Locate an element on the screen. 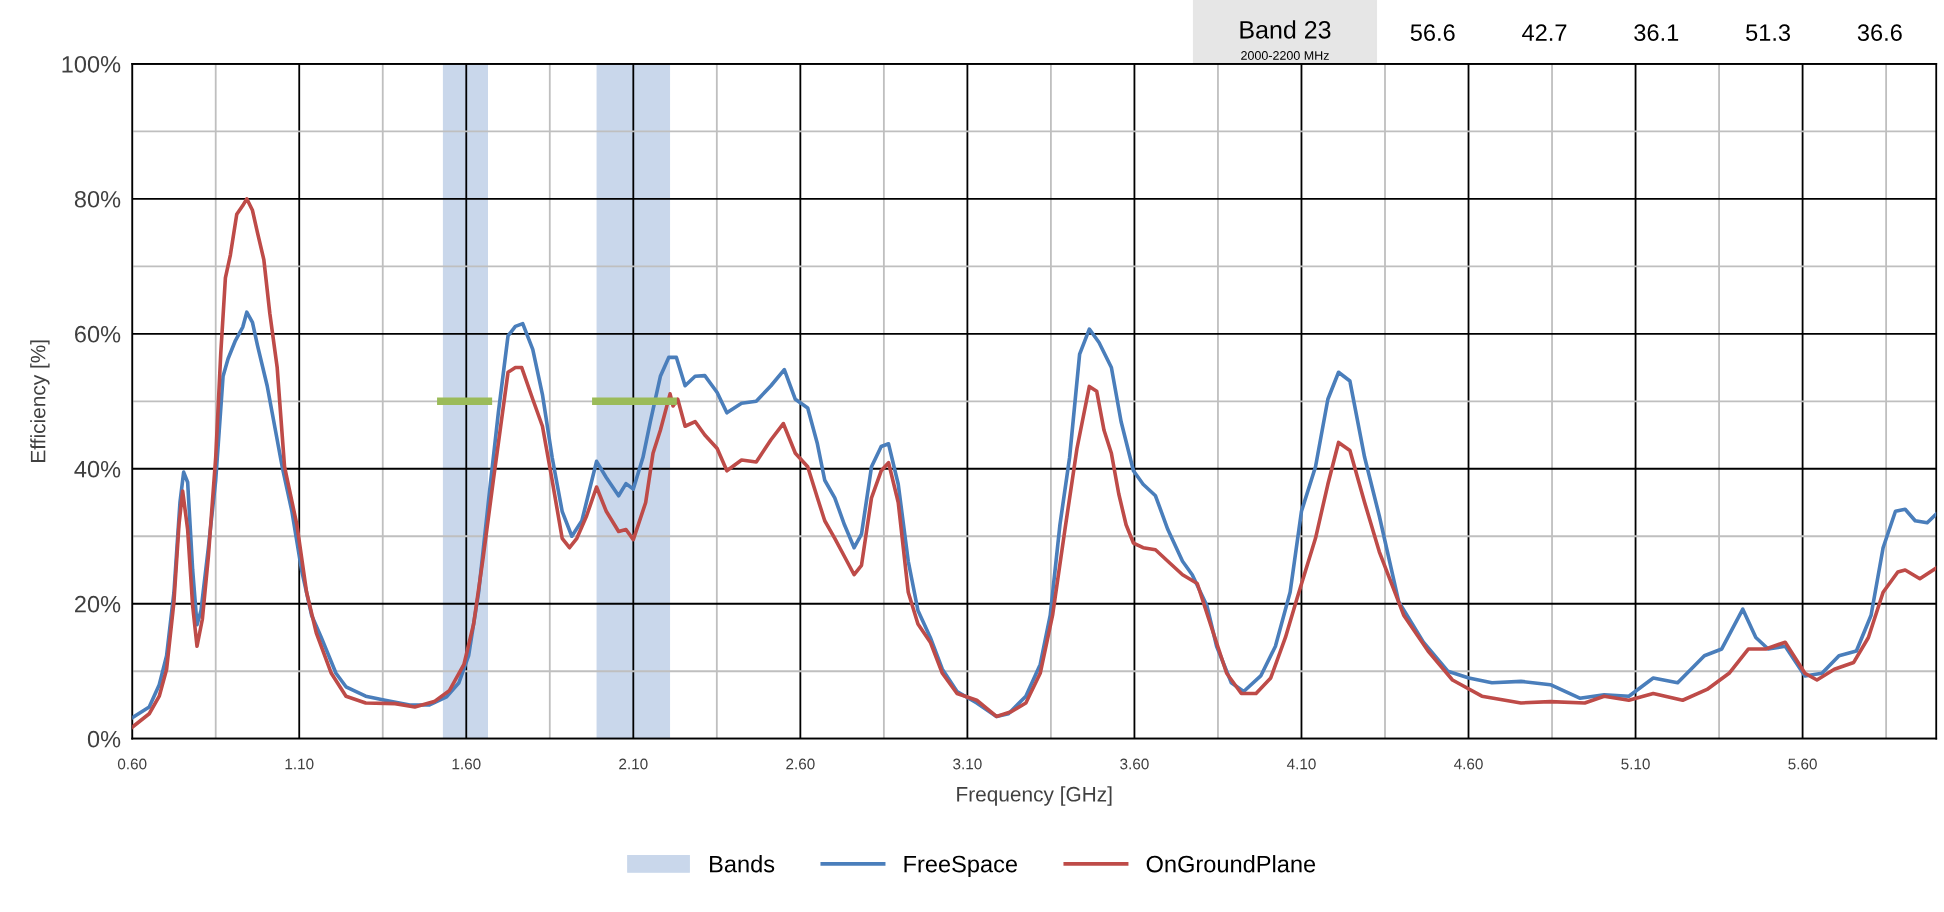  y-tick-label: 100% is located at coordinates (91, 64).